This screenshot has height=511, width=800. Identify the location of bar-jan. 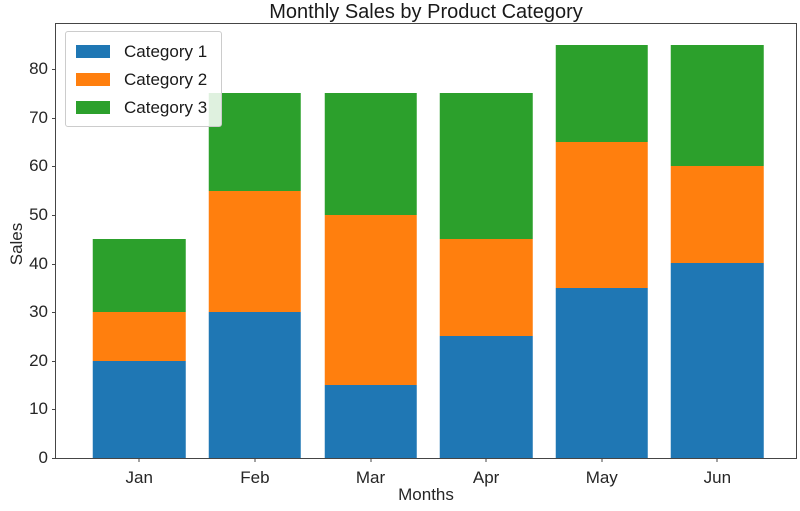
(139, 348).